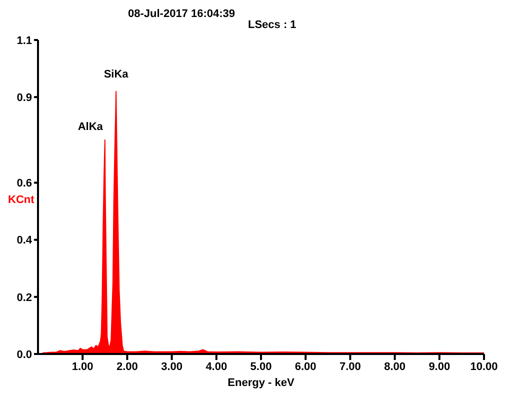 This screenshot has width=512, height=400. Describe the element at coordinates (83, 366) in the screenshot. I see `x-tick-label: 1.00` at that location.